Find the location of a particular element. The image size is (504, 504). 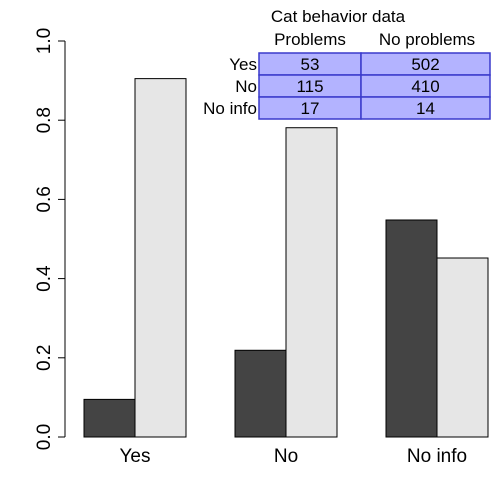

x-tick-label: No is located at coordinates (286, 456).